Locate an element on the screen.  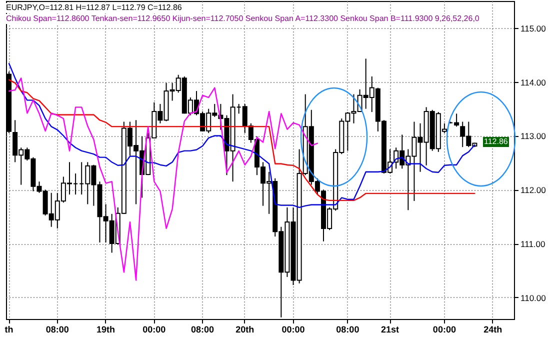
x-tick-label: 20th is located at coordinates (245, 329).